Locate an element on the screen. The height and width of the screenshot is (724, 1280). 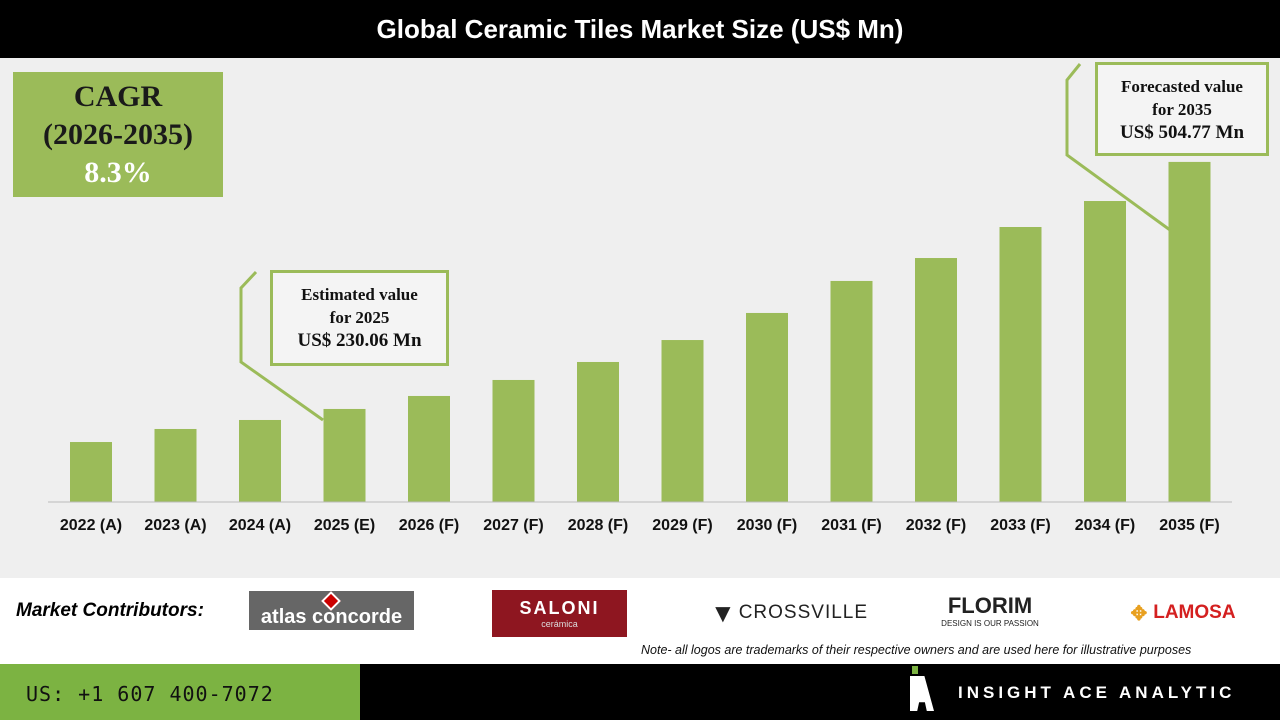
footer-bar is located at coordinates (820, 692).